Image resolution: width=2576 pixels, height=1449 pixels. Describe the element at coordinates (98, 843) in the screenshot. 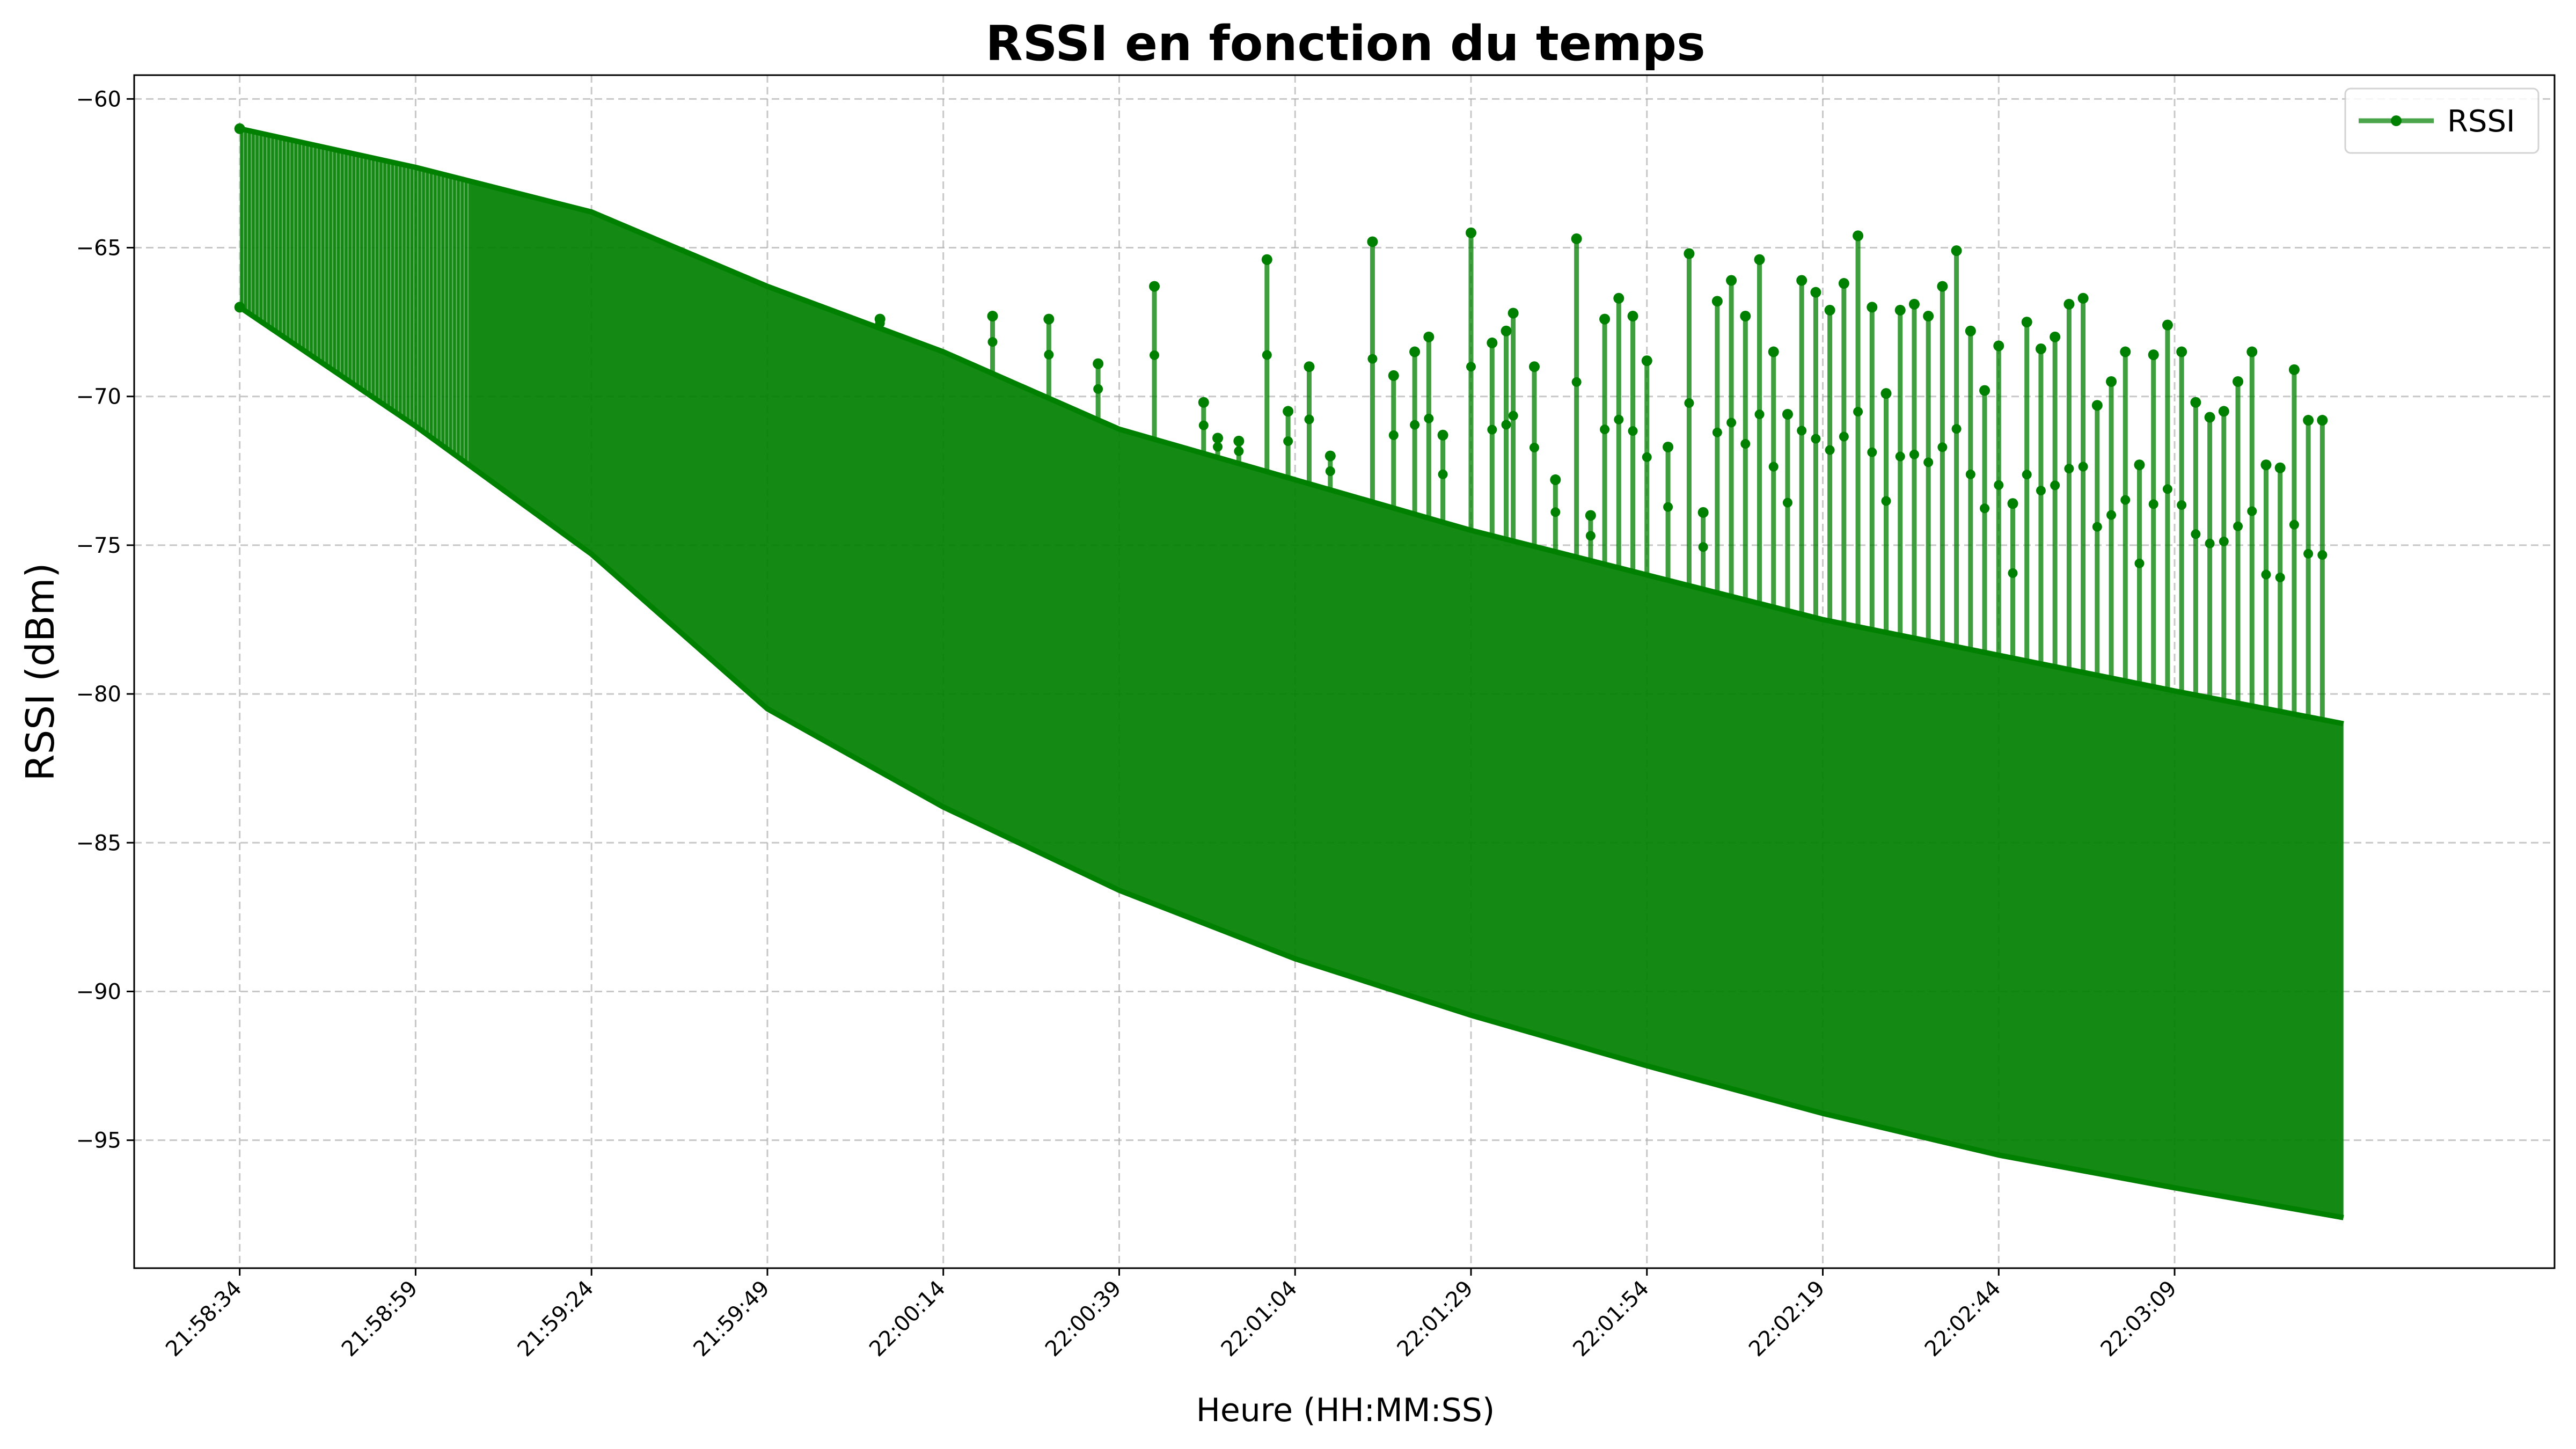

I see `y-tick-label: −85` at that location.